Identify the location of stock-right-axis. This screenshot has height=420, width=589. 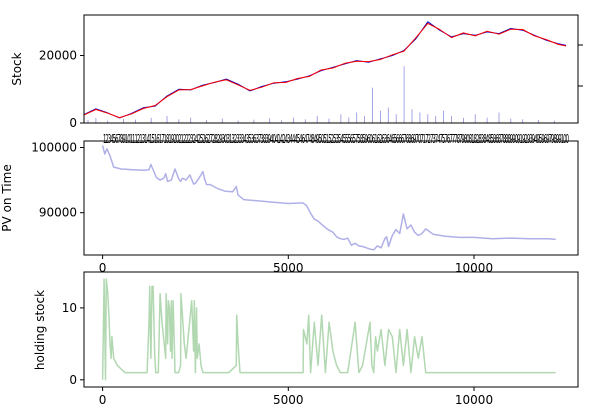
(580, 65).